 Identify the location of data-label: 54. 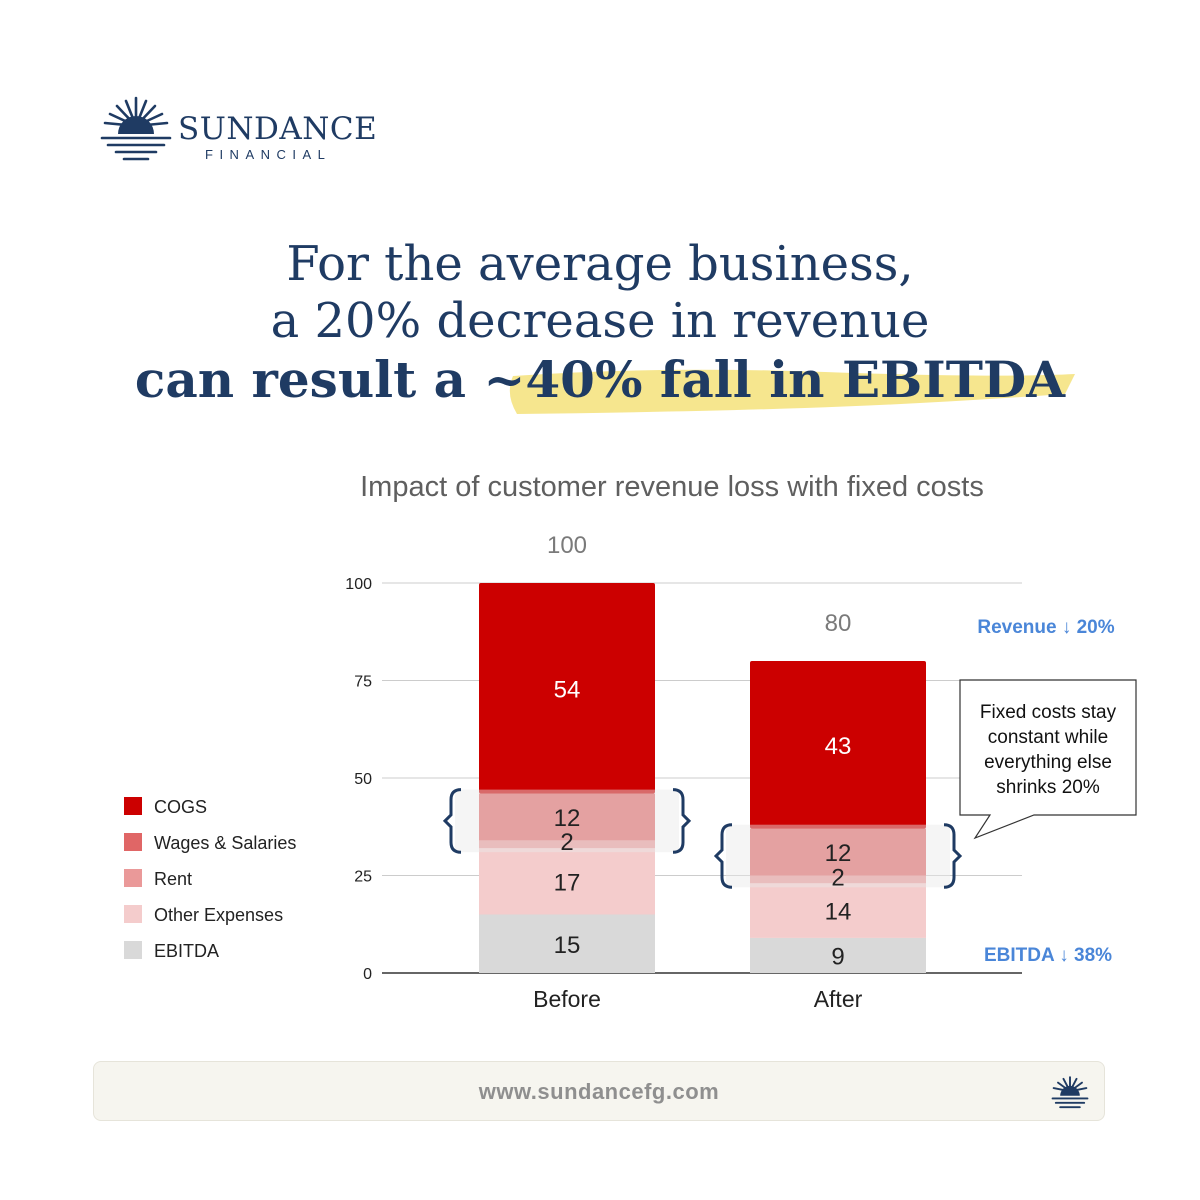
(567, 689).